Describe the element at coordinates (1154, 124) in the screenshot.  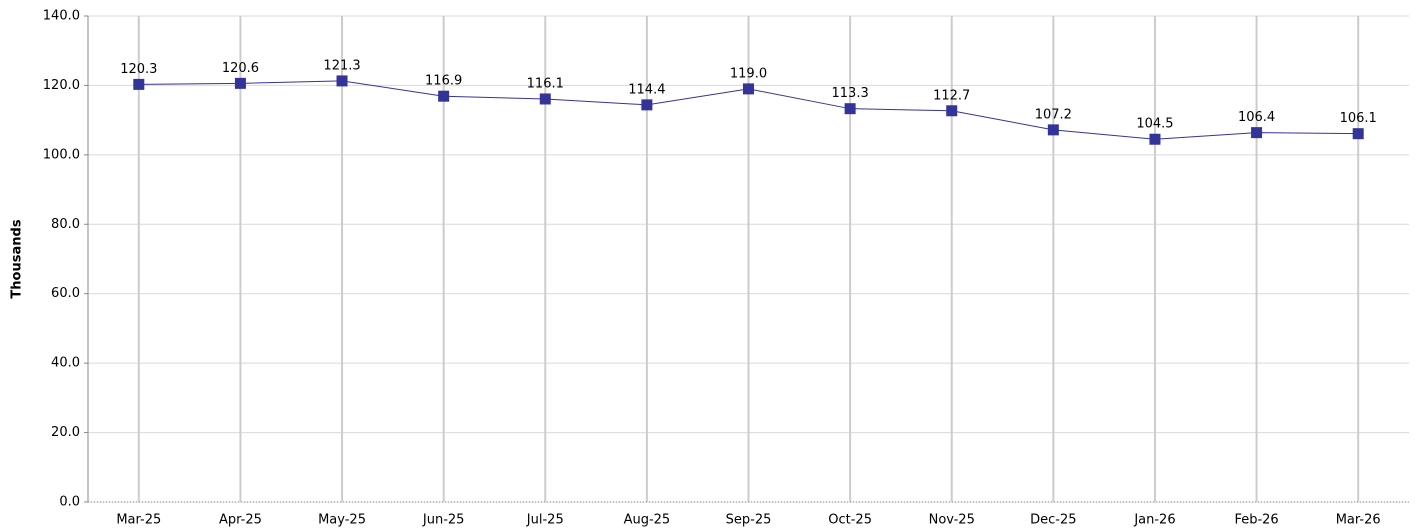
I see `data-label: 104.5` at that location.